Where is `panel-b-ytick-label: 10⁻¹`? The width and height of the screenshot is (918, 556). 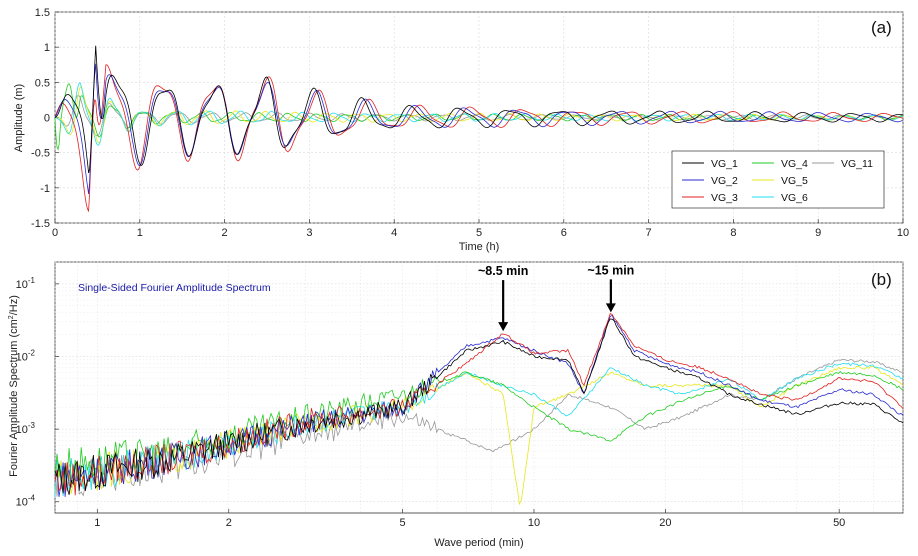 panel-b-ytick-label: 10⁻¹ is located at coordinates (26, 283).